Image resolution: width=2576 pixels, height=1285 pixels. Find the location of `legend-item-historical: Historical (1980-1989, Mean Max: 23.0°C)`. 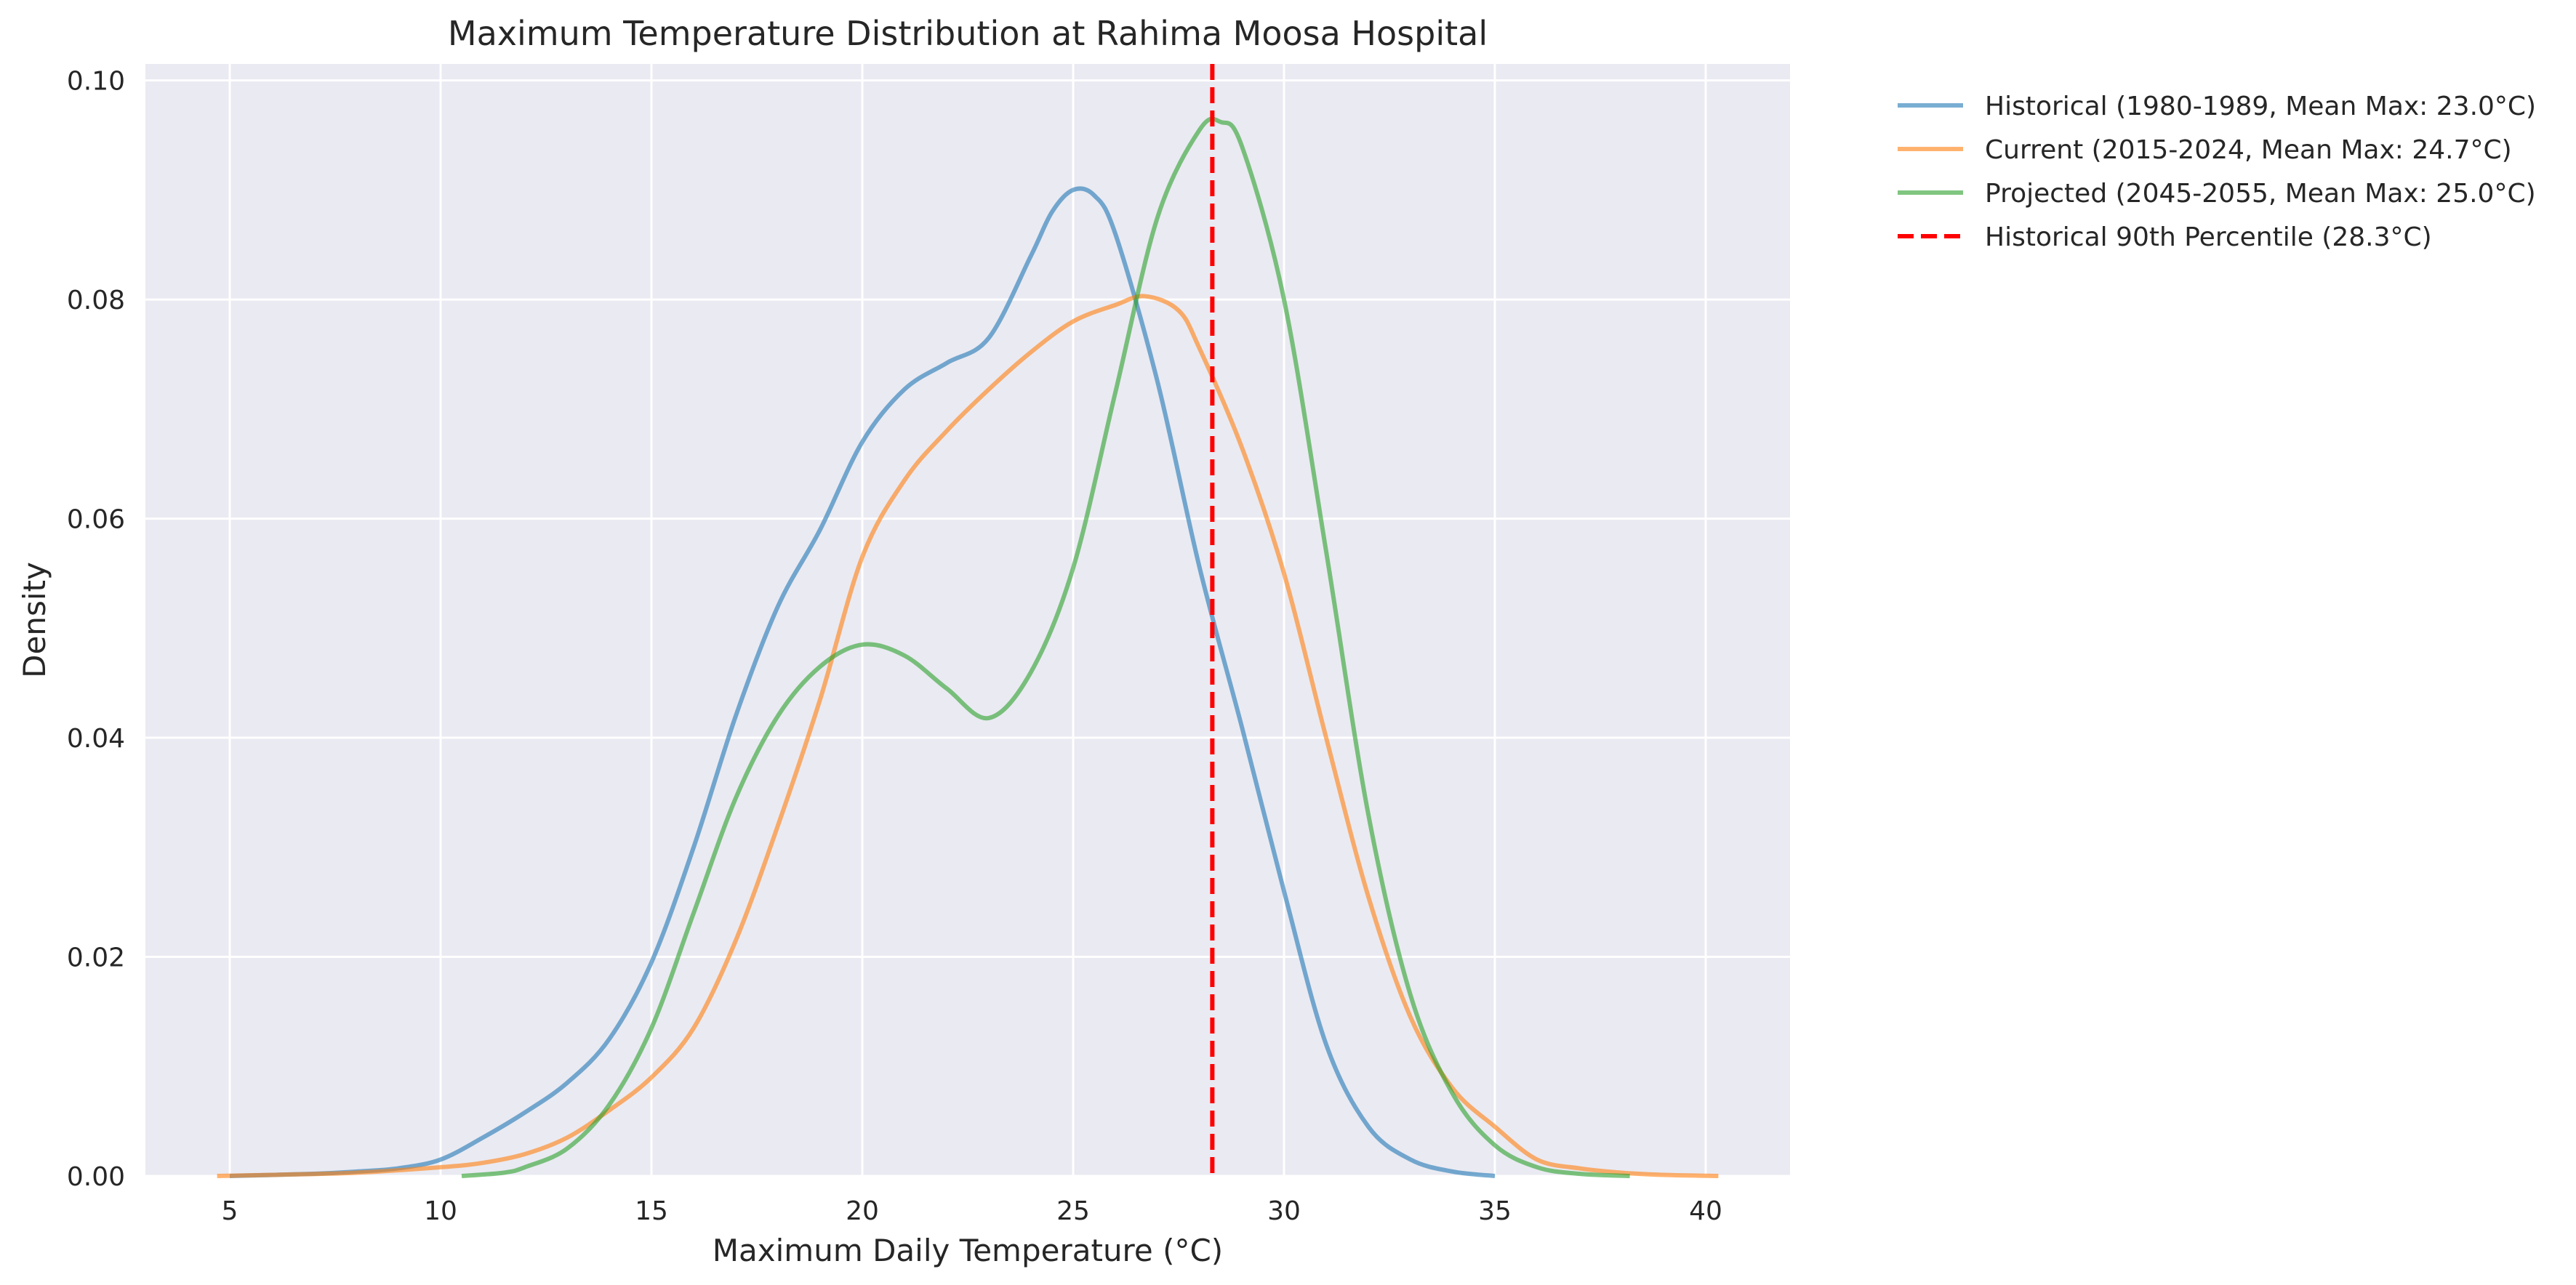

legend-item-historical: Historical (1980-1989, Mean Max: 23.0°C) is located at coordinates (2217, 106).